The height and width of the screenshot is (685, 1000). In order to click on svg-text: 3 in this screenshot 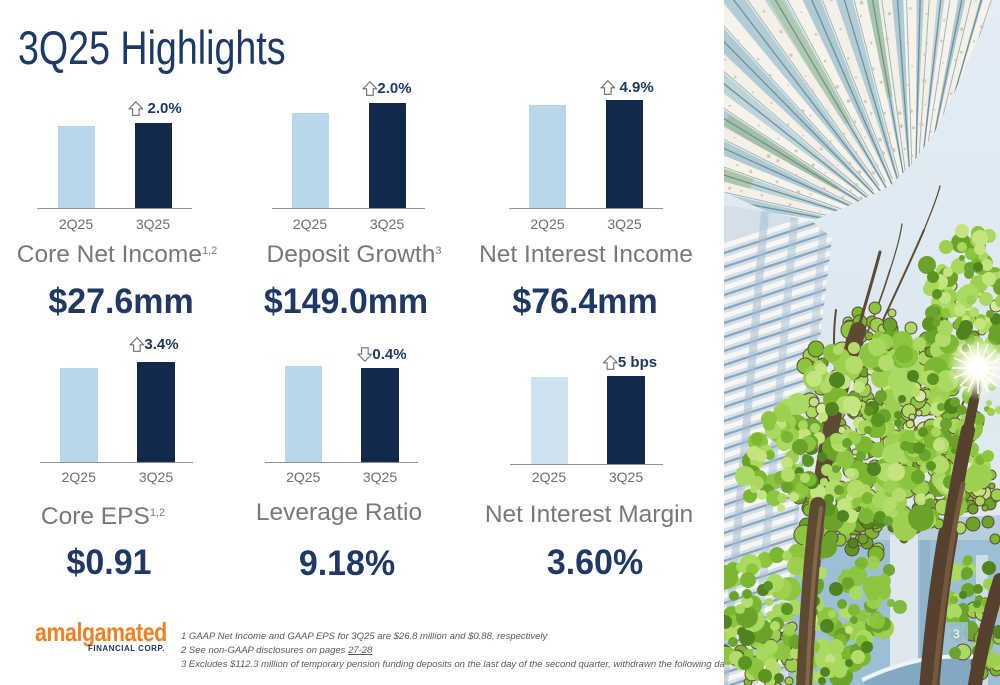, I will do `click(956, 634)`.